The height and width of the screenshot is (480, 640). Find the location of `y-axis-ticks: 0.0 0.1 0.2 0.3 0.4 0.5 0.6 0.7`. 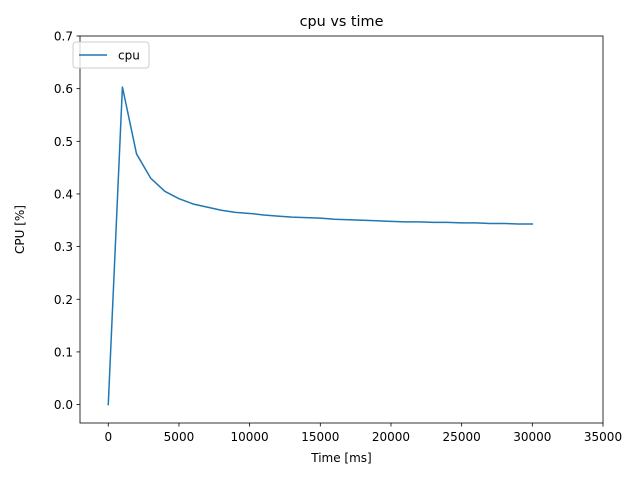

y-axis-ticks: 0.0 0.1 0.2 0.3 0.4 0.5 0.6 0.7 is located at coordinates (67, 221).